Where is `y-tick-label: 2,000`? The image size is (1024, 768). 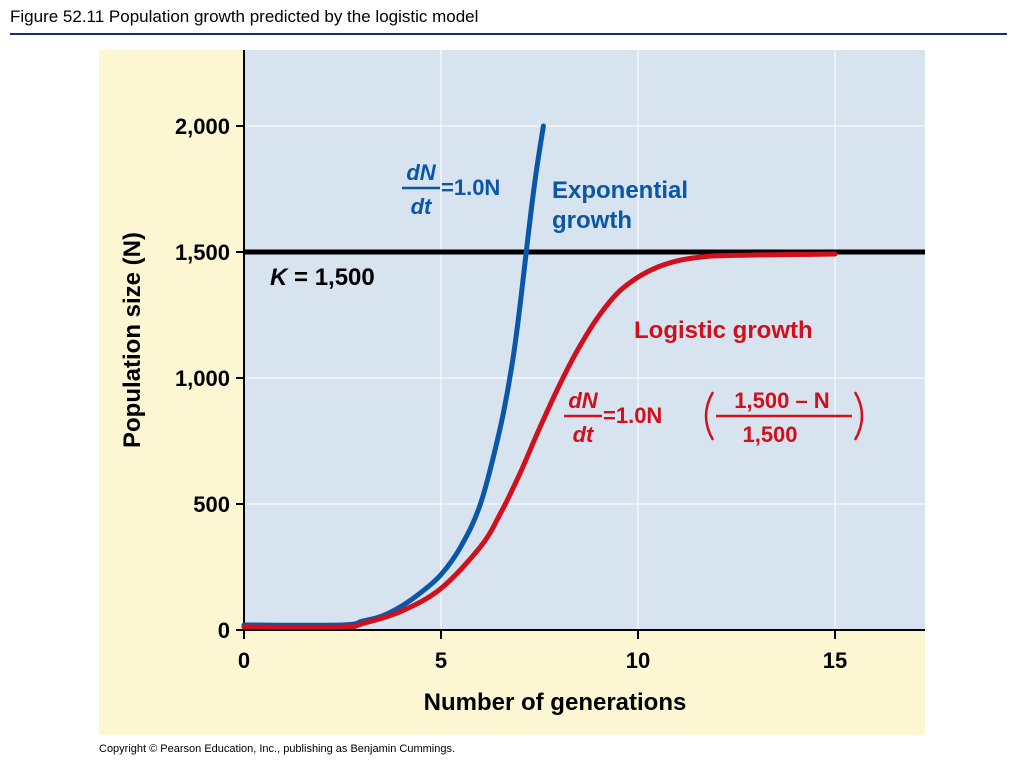
y-tick-label: 2,000 is located at coordinates (202, 126).